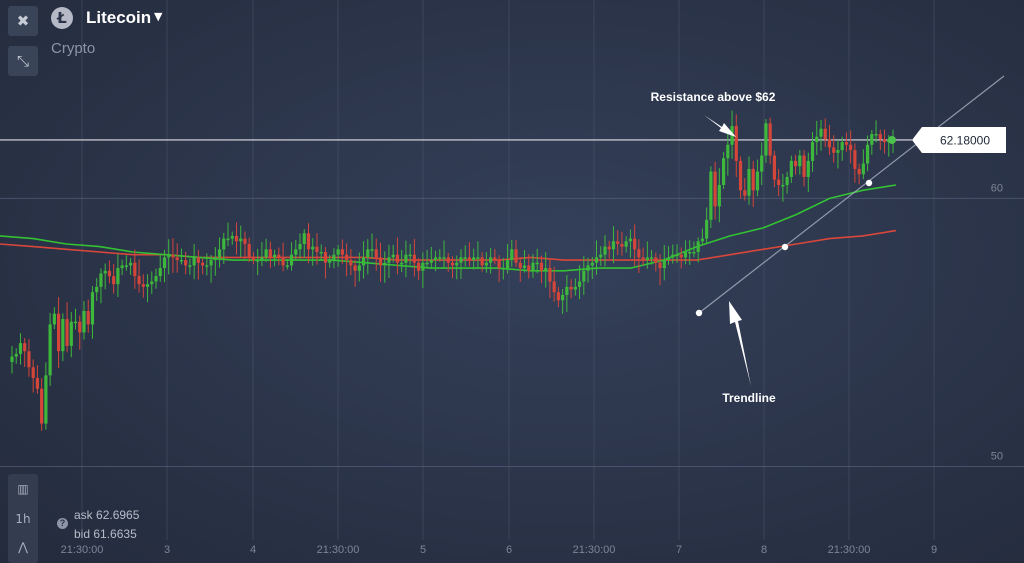 This screenshot has height=563, width=1024. Describe the element at coordinates (851, 194) in the screenshot. I see `trendline` at that location.